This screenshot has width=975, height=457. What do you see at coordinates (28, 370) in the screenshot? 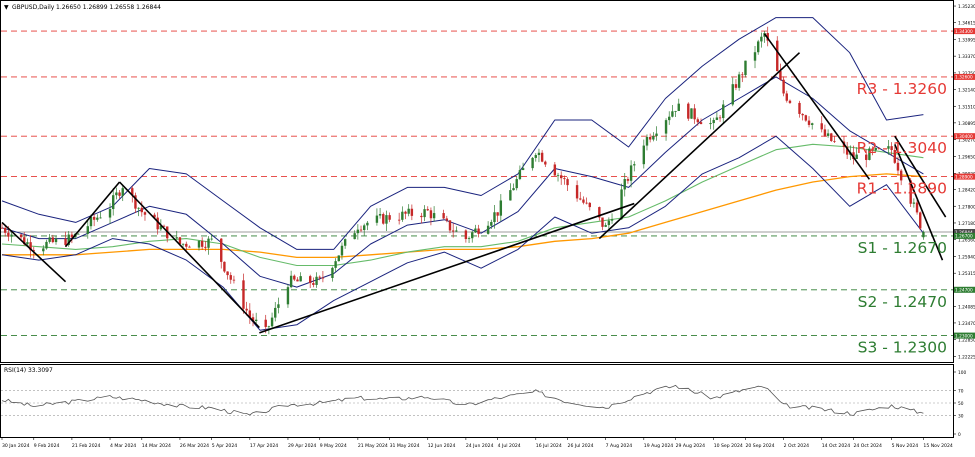
I see `rsi-title: RSI(14) 33.3097` at bounding box center [28, 370].